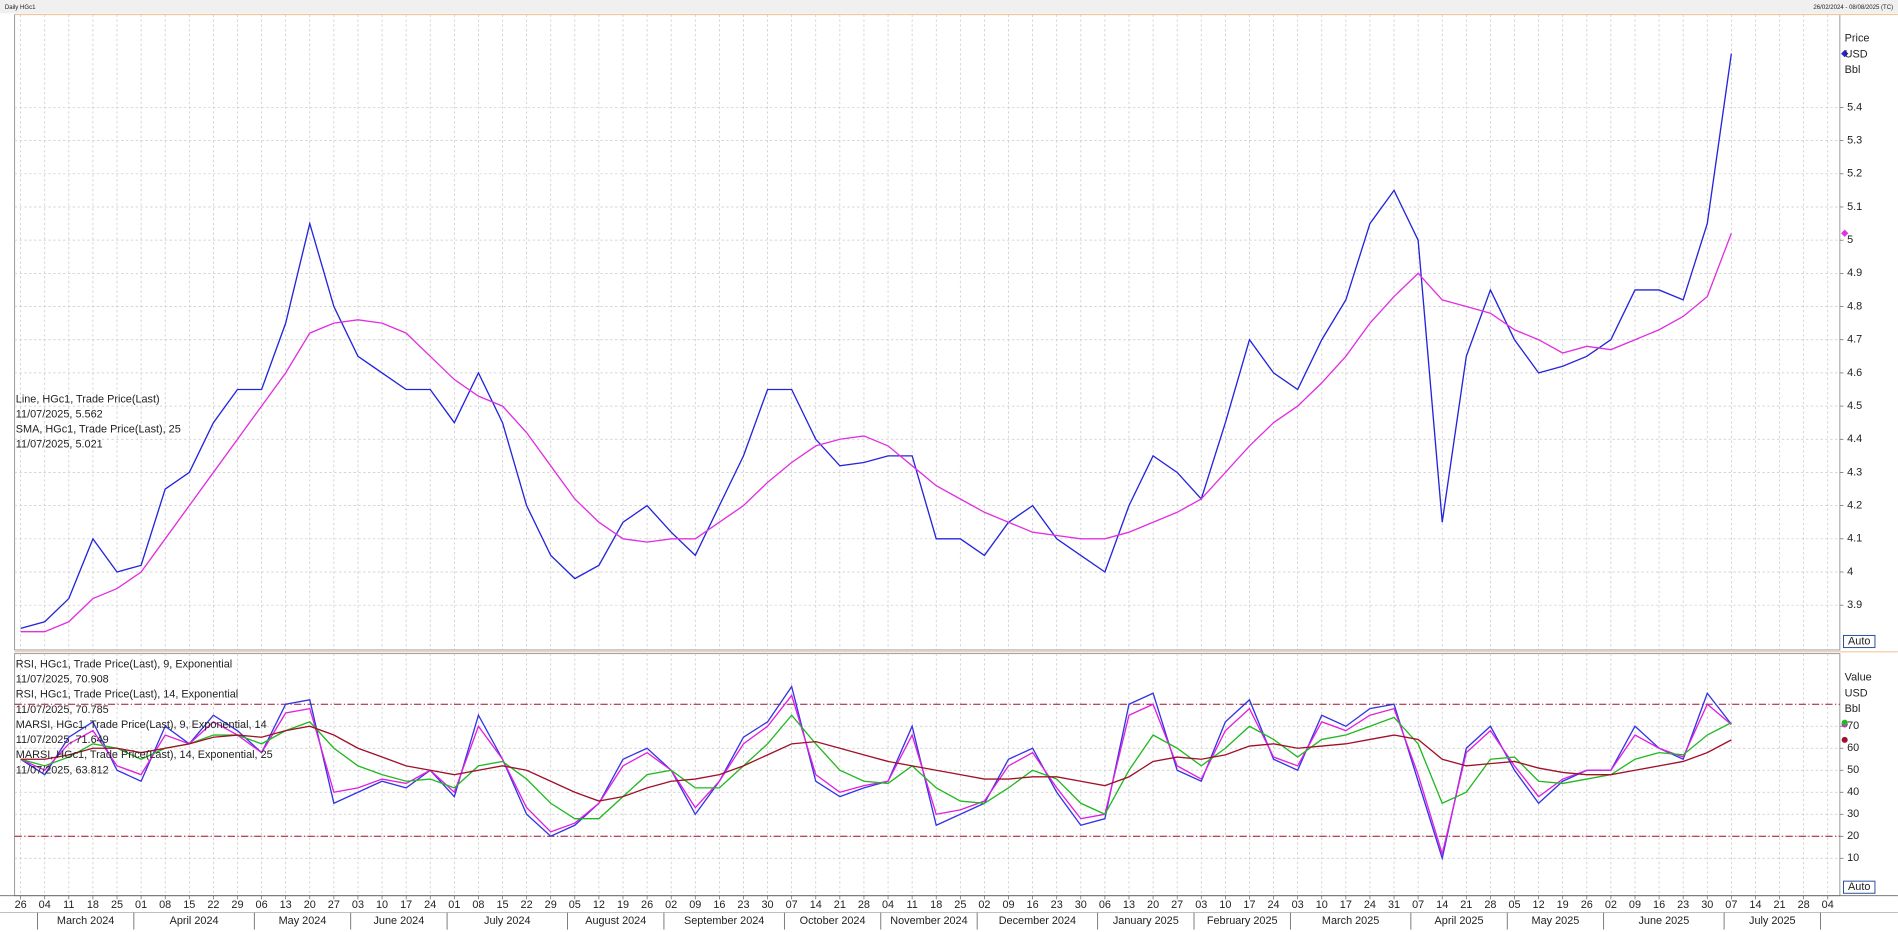 The width and height of the screenshot is (1898, 932). I want to click on y-tick-label: 20, so click(1853, 836).